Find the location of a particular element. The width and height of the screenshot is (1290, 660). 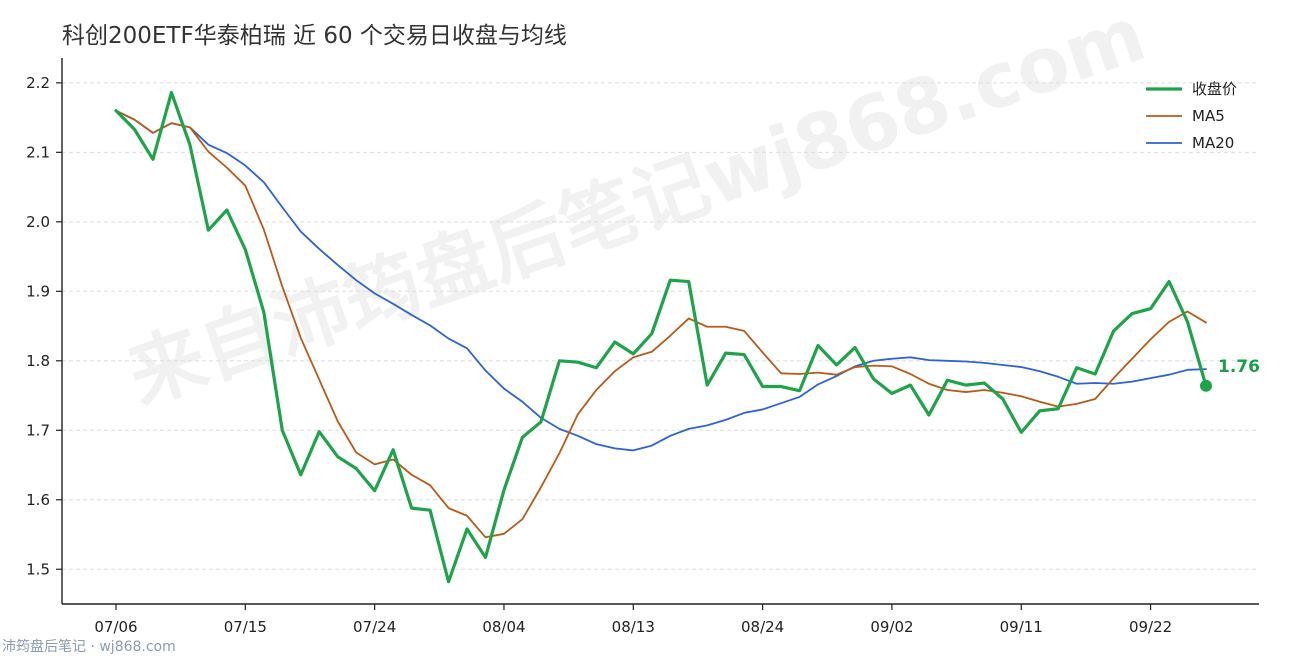

legend-label: MA5 is located at coordinates (1208, 116).